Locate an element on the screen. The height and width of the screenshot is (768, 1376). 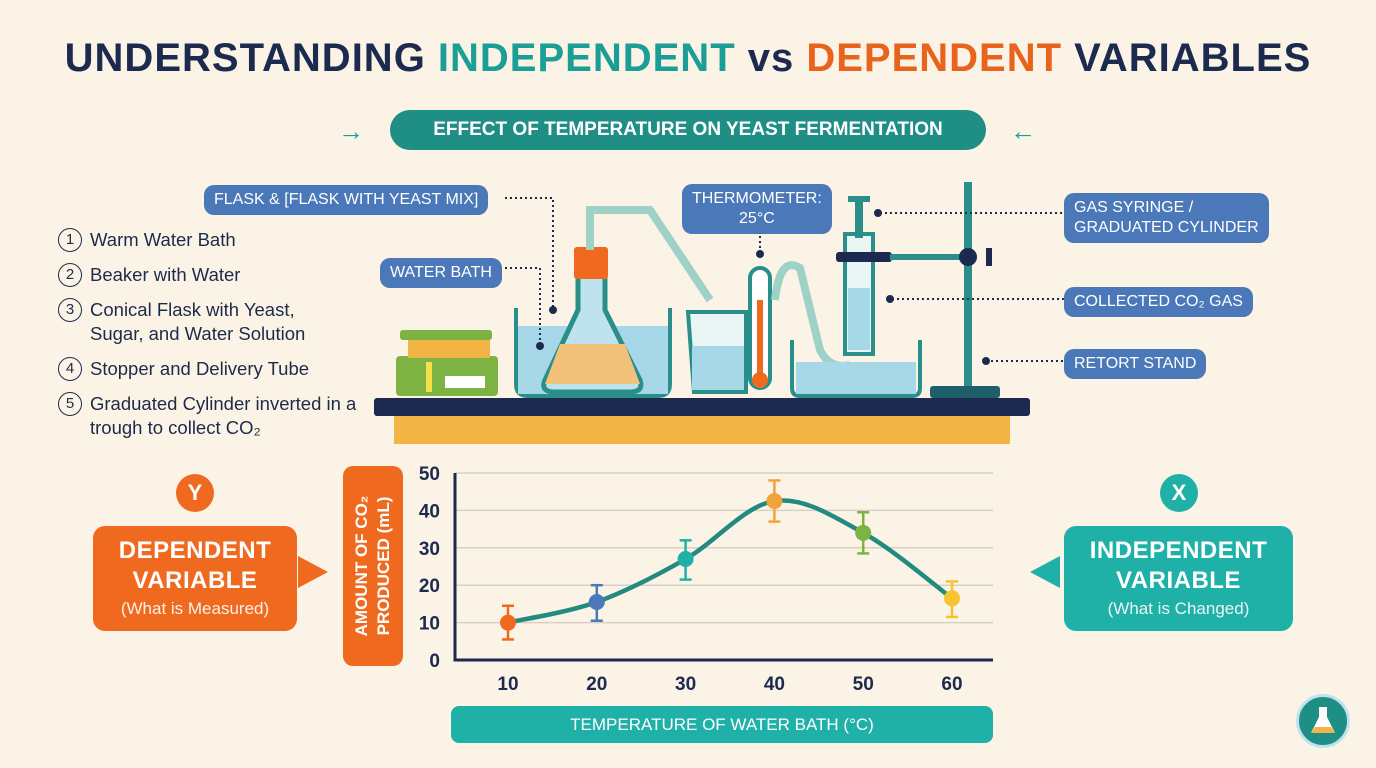
step-item: 4 Stopper and Delivery Tube is located at coordinates (208, 369).